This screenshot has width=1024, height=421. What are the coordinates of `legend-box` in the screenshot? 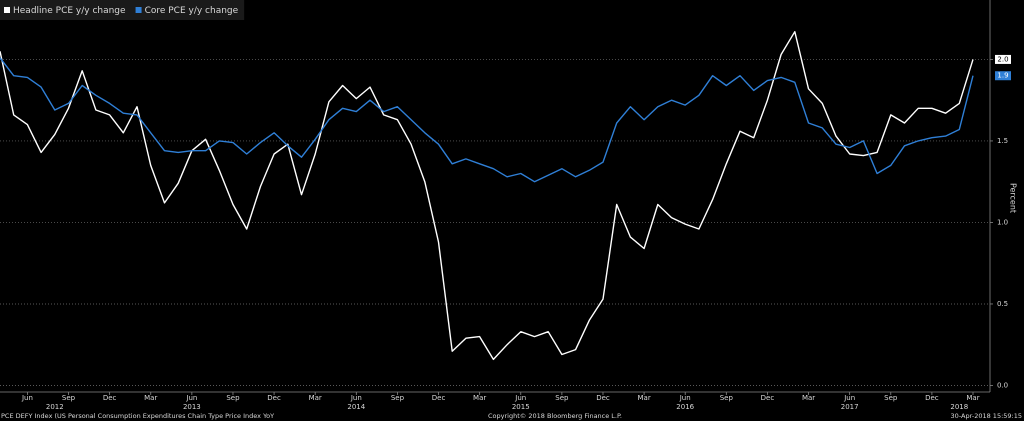 It's located at (122, 10).